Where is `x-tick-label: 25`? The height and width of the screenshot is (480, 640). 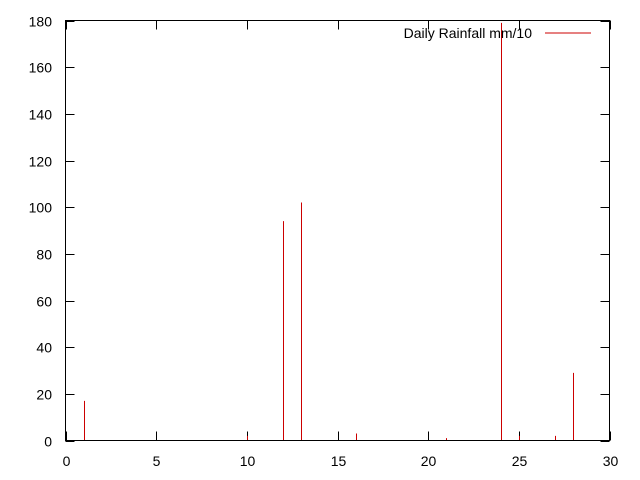
x-tick-label: 25 is located at coordinates (520, 461).